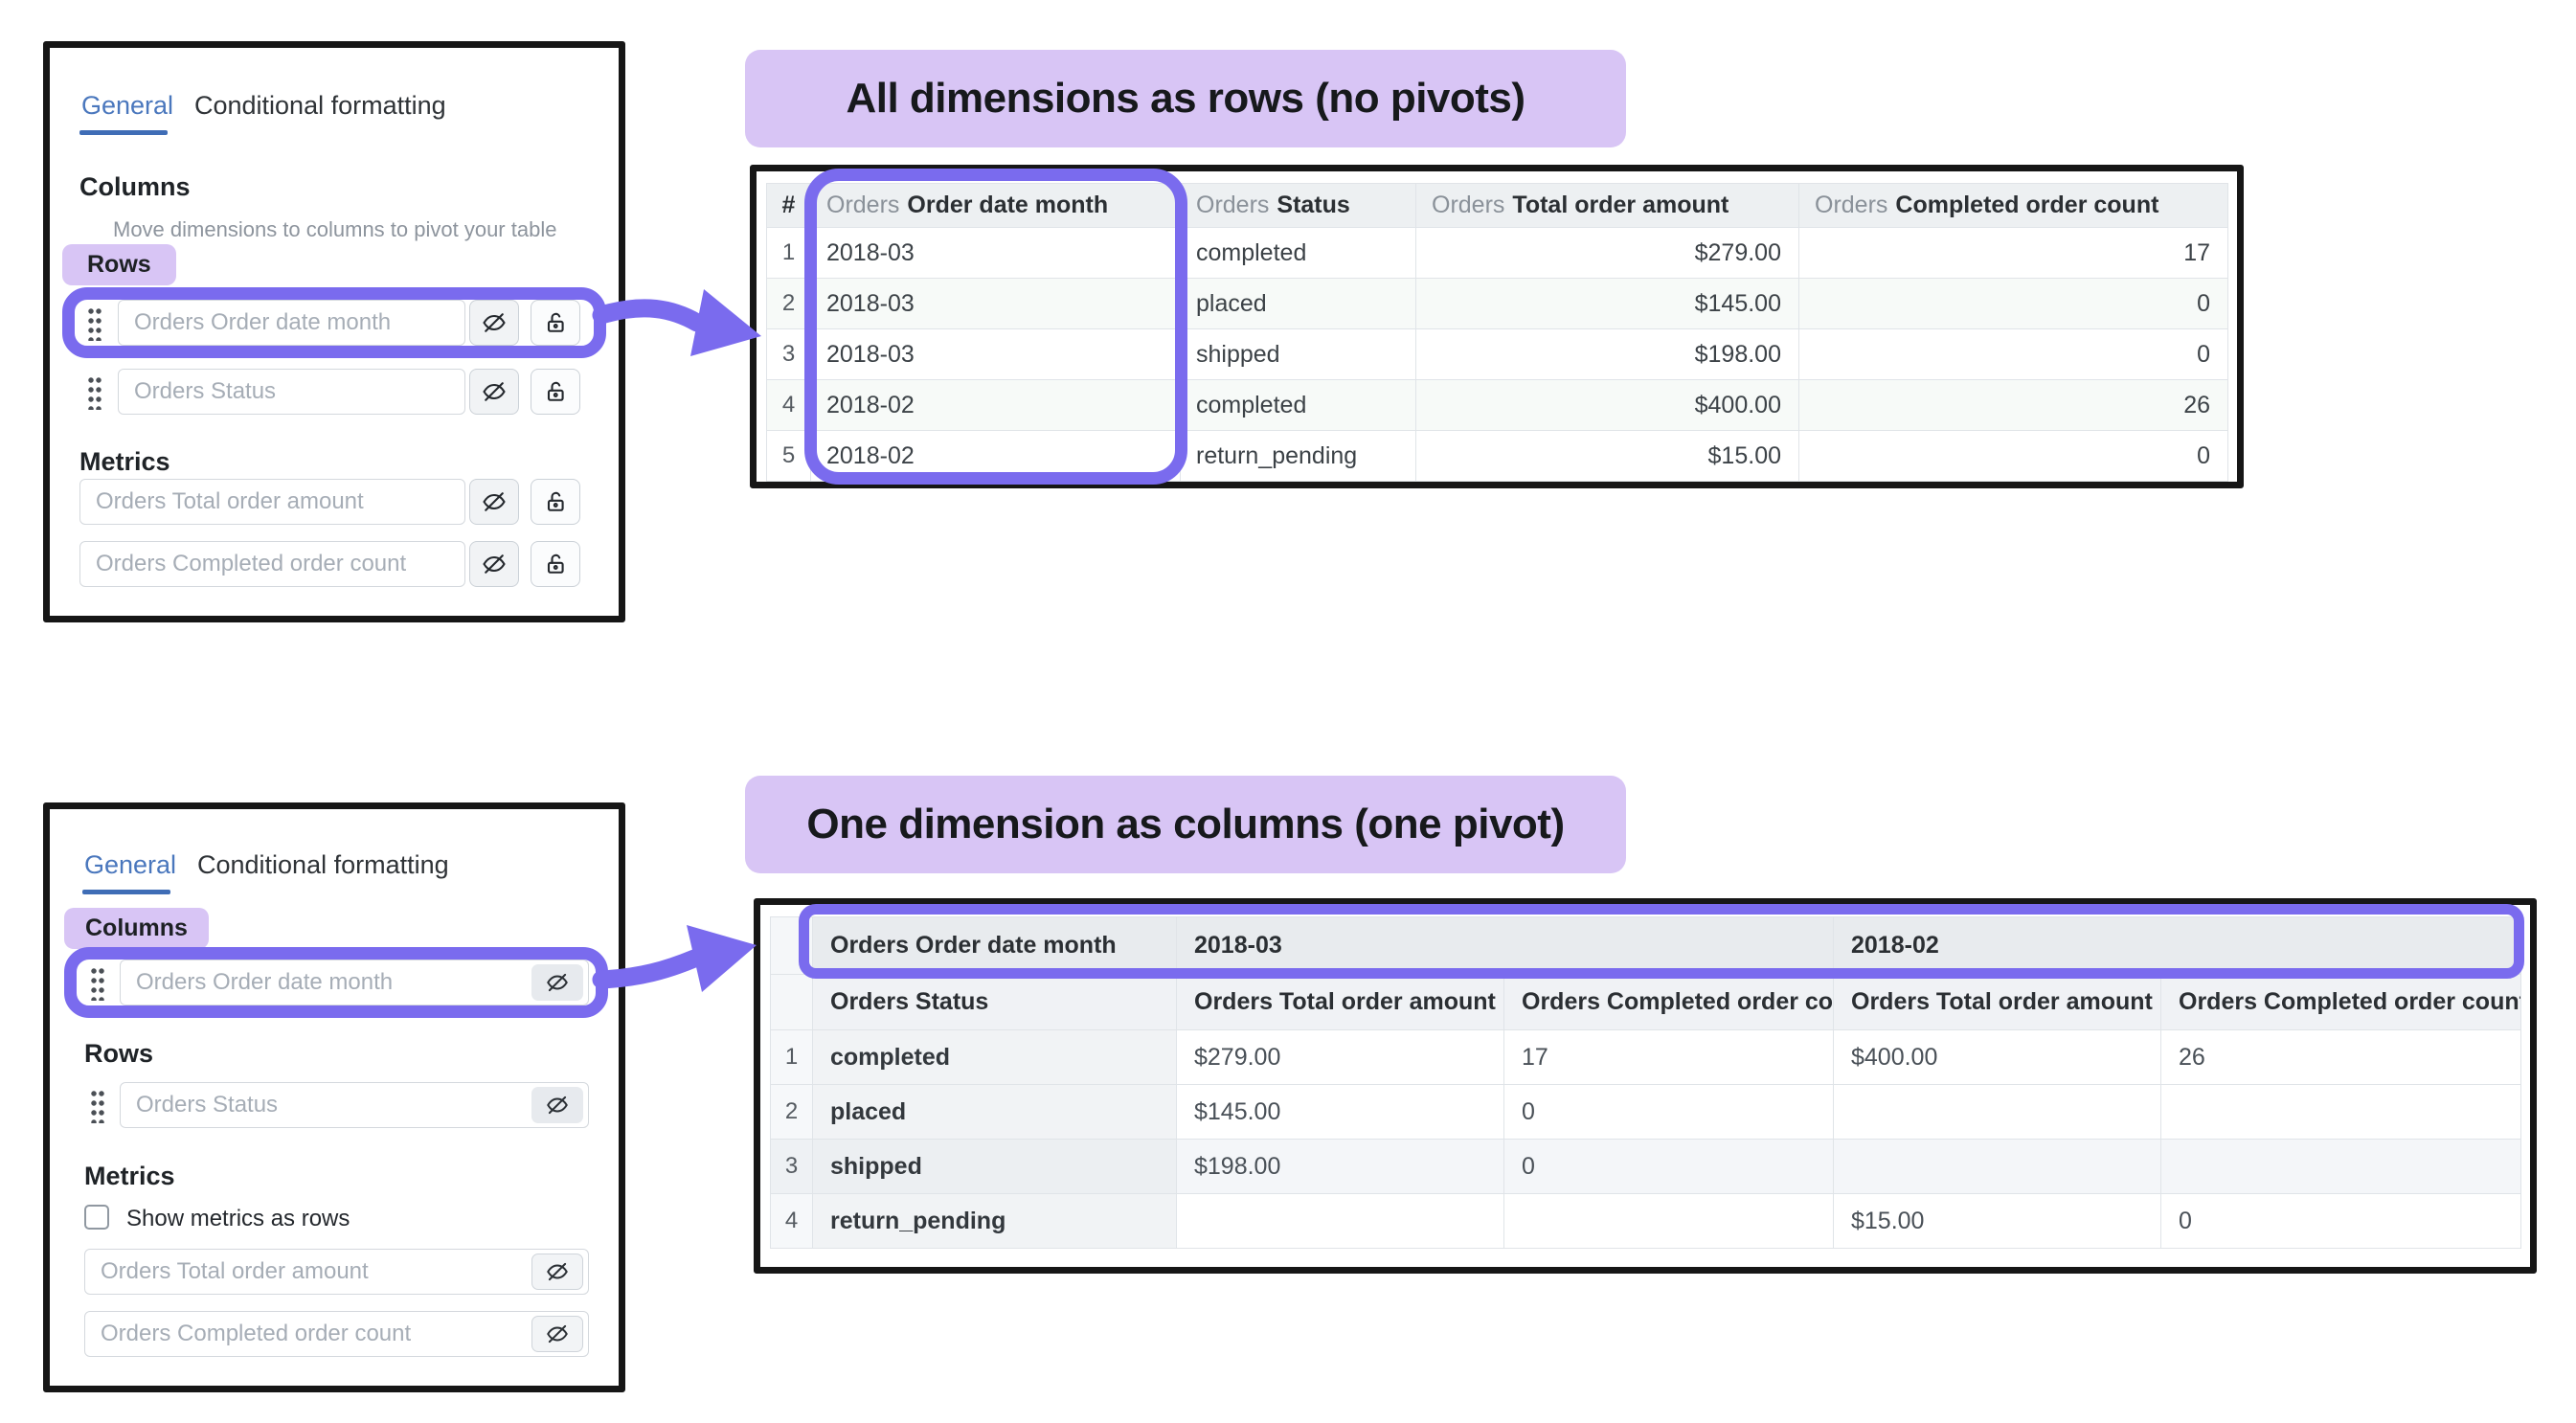  What do you see at coordinates (995, 945) in the screenshot?
I see `pivot-dimension-label: Orders Order date month` at bounding box center [995, 945].